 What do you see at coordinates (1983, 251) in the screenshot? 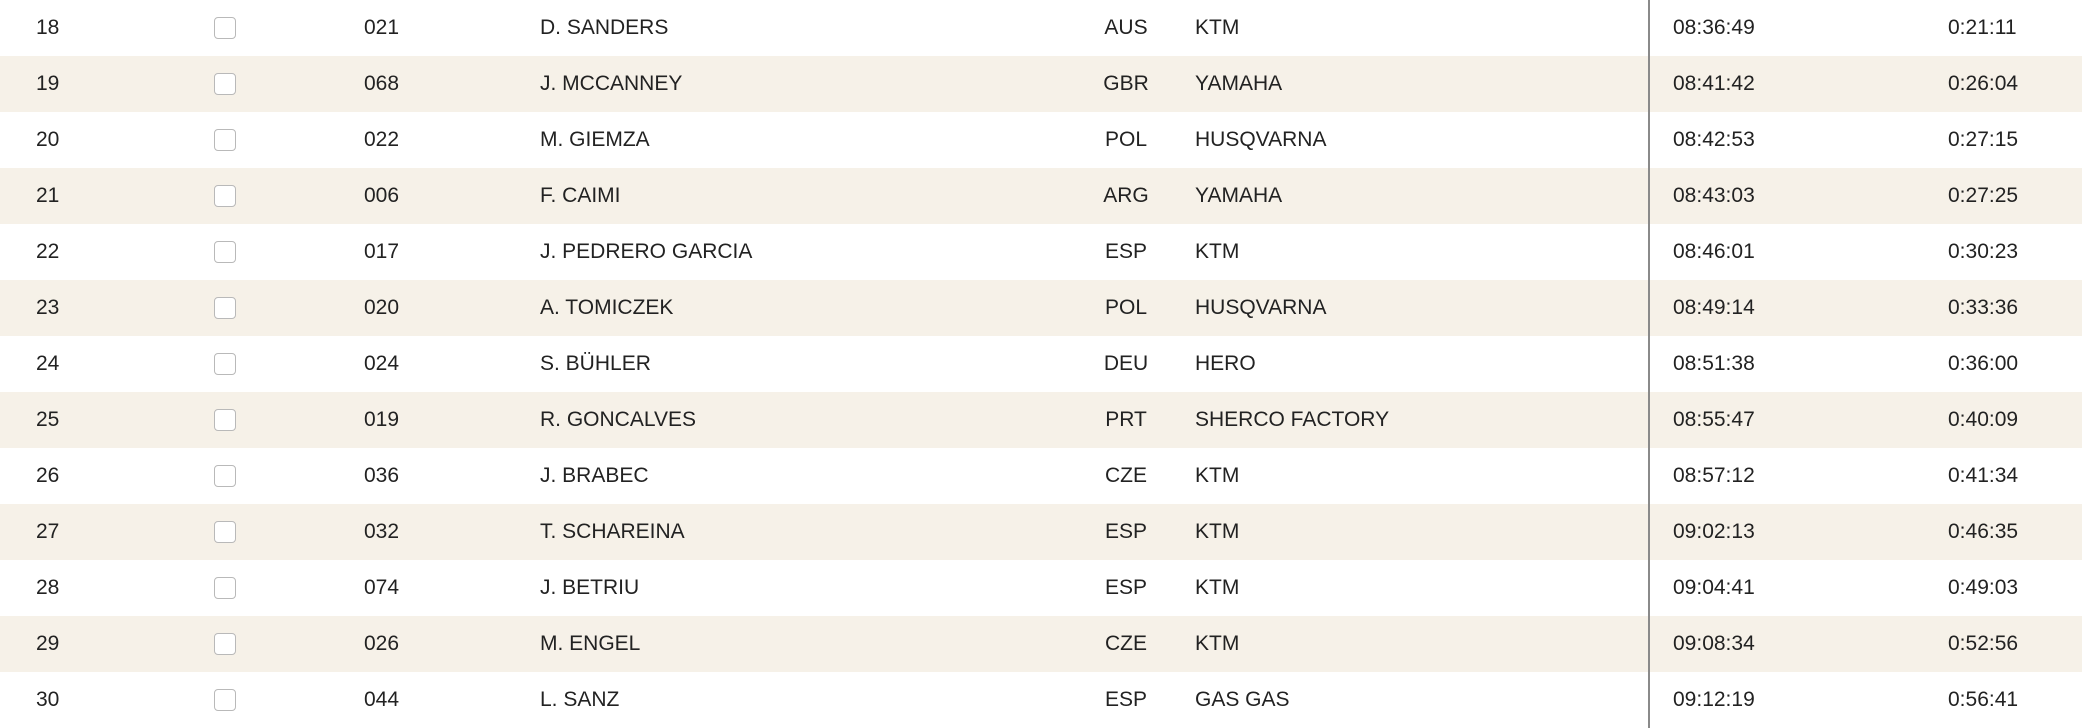
I see `gap: 0:30:23` at bounding box center [1983, 251].